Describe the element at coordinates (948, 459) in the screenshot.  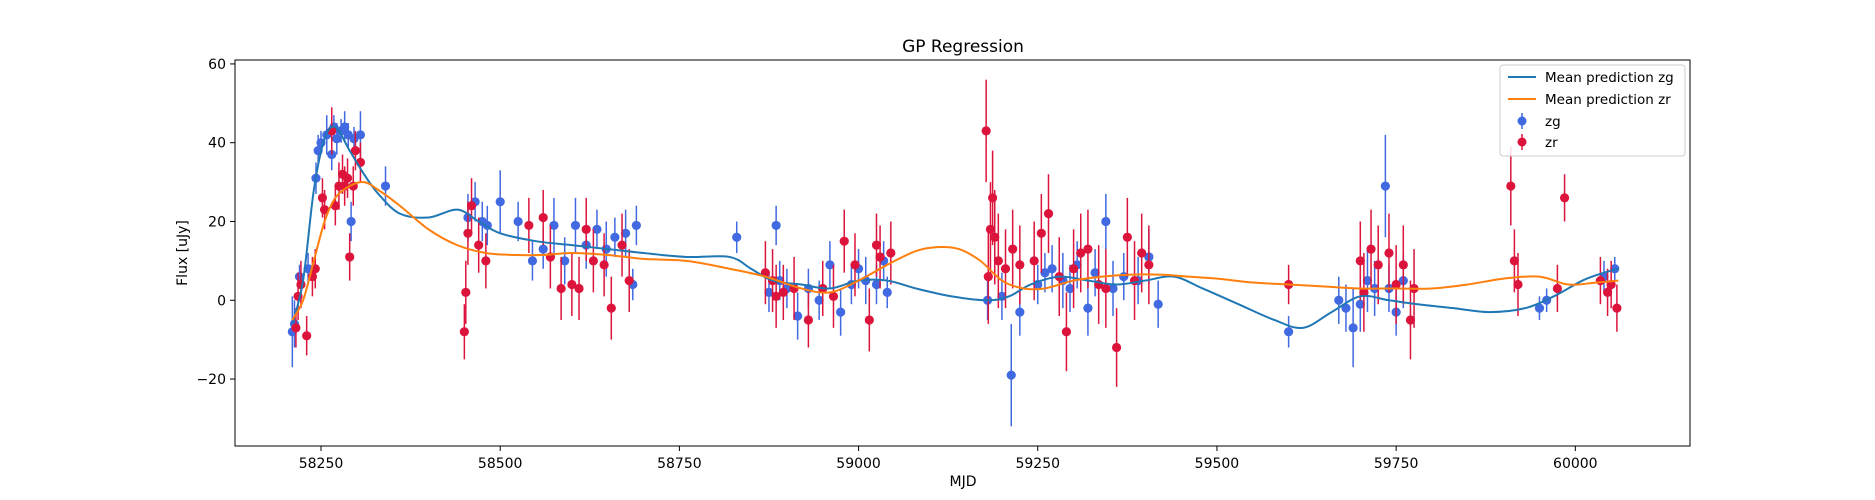
I see `x-axis: 58250 58500 58750 59000 59250 59500 59750 60000` at that location.